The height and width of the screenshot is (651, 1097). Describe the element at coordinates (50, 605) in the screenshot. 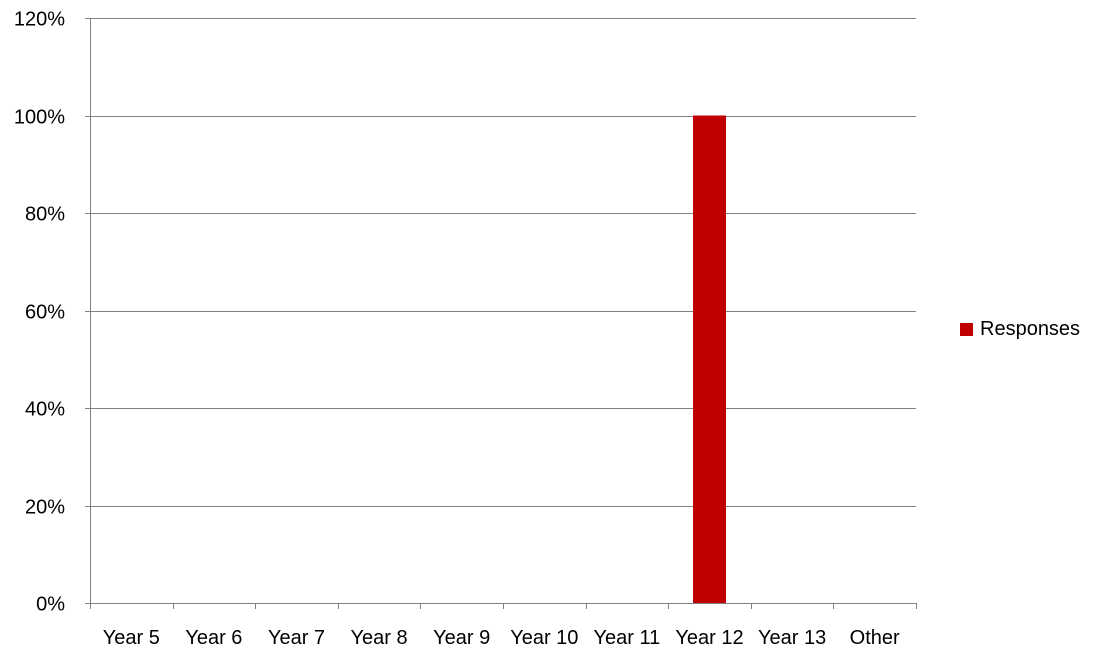

I see `y-tick-label-0: 0%` at that location.